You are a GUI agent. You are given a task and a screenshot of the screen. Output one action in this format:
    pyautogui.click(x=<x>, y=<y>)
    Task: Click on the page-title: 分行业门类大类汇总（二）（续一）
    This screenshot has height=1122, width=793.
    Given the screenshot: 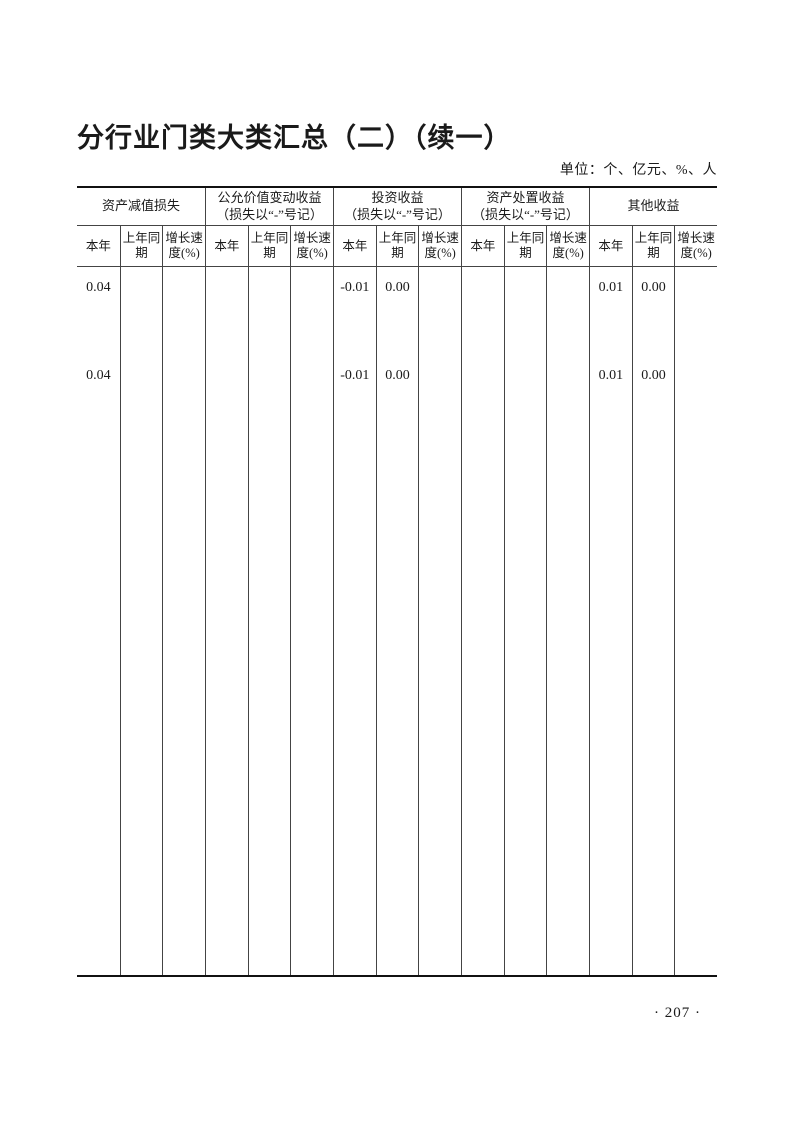 What is the action you would take?
    pyautogui.click(x=294, y=138)
    